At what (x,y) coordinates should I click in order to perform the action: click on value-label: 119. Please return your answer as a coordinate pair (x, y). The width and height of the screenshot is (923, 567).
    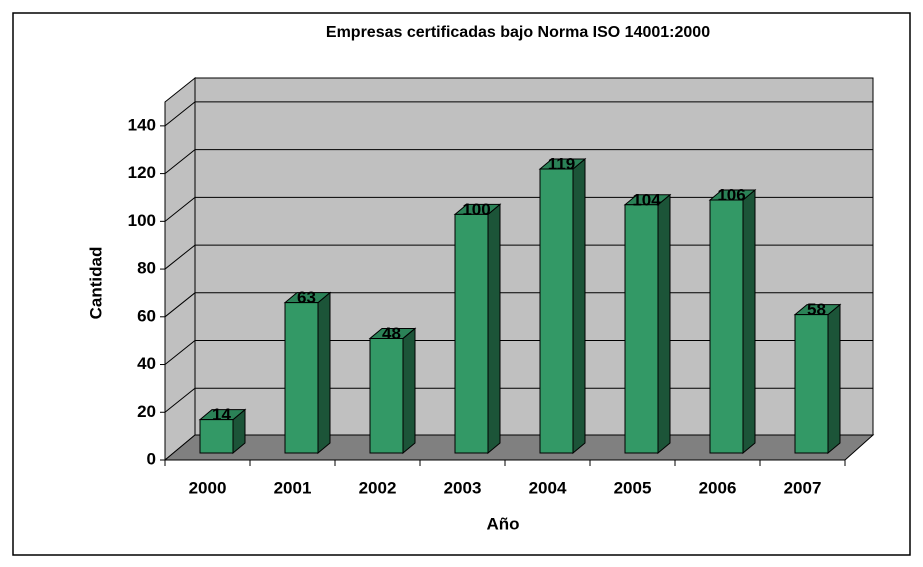
    Looking at the image, I should click on (561, 163).